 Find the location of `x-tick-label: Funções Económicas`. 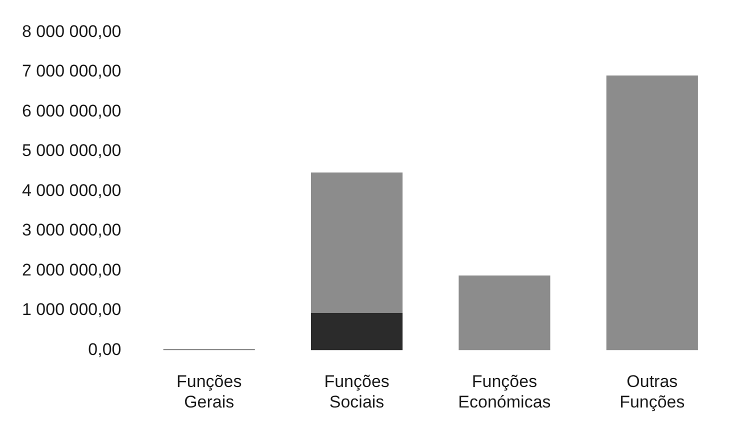

x-tick-label: Funções Económicas is located at coordinates (504, 392).